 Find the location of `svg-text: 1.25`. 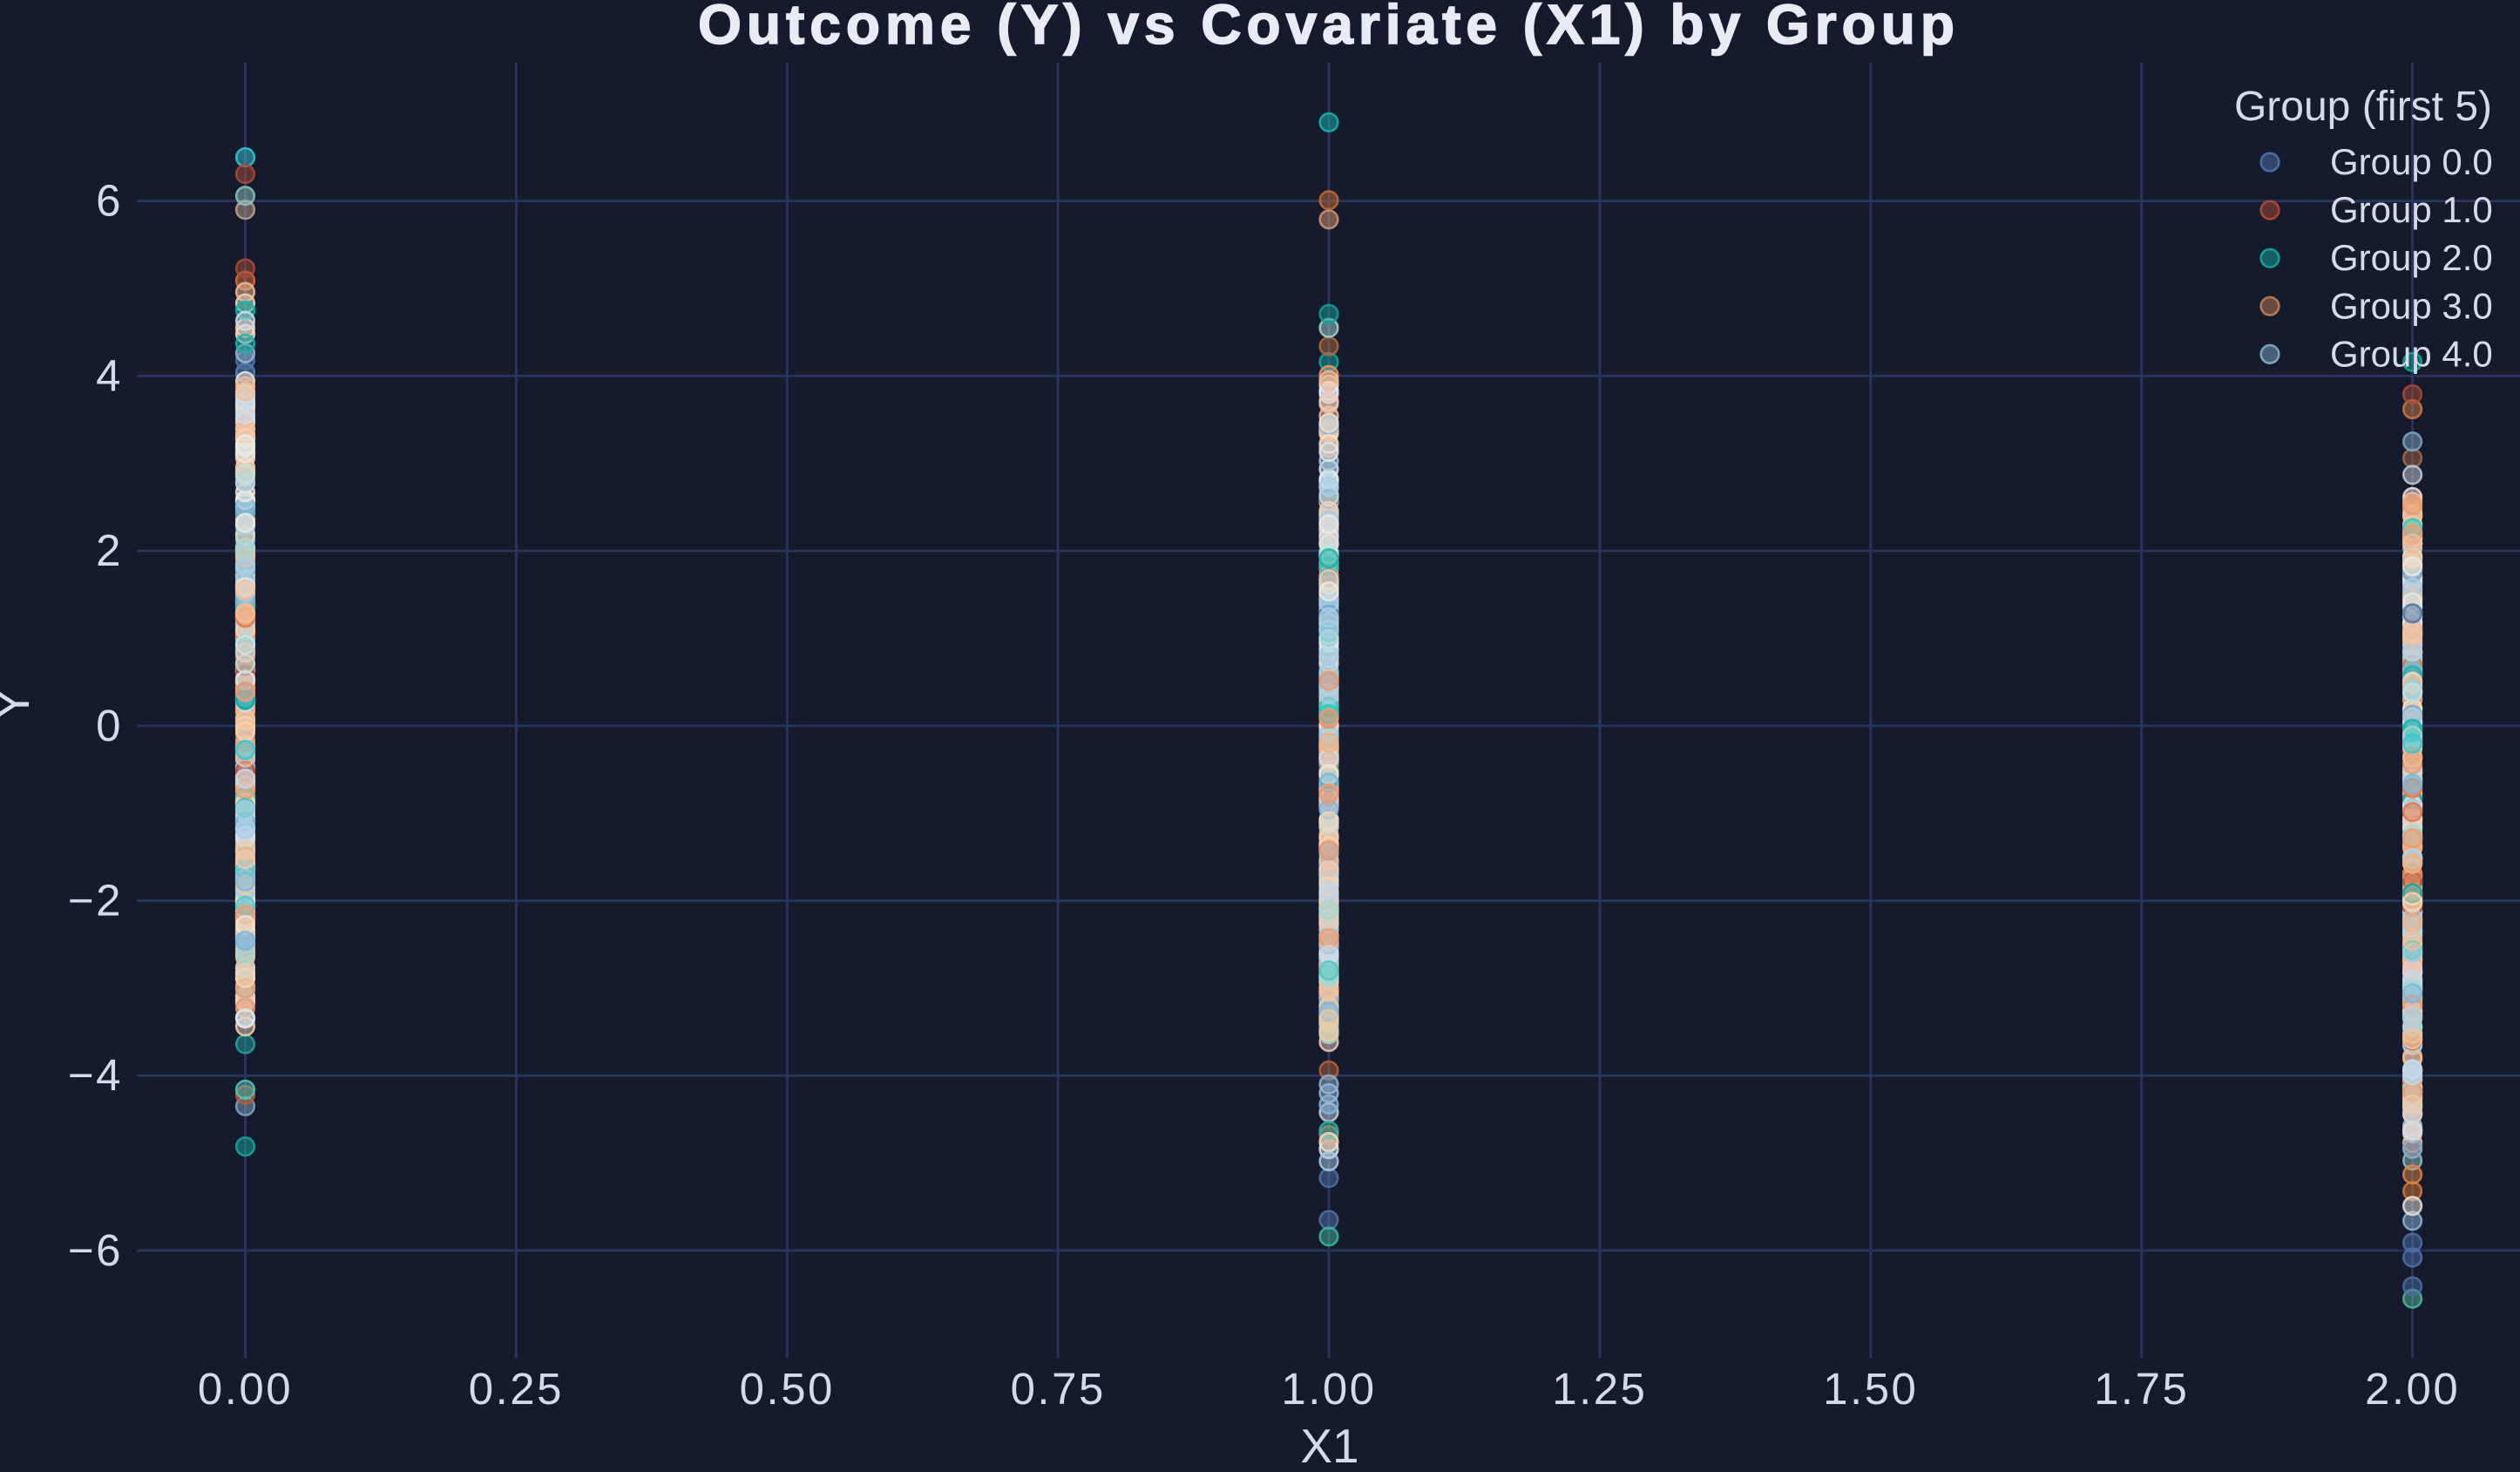

svg-text: 1.25 is located at coordinates (1599, 1389).